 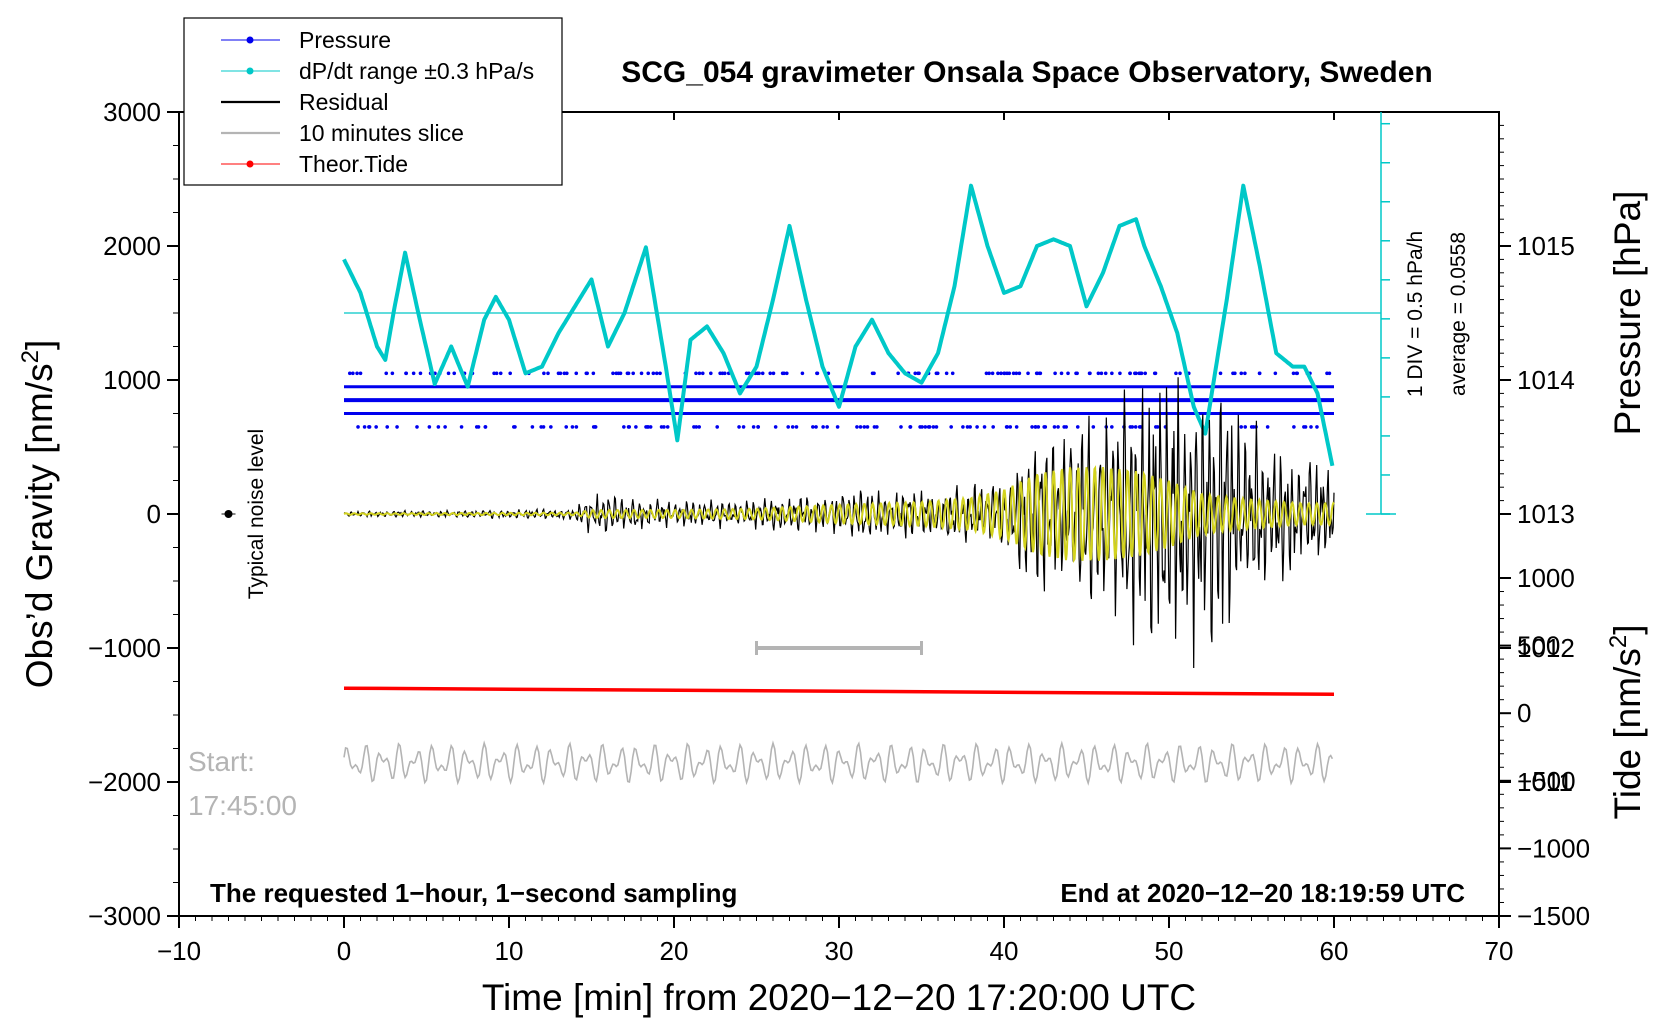 What do you see at coordinates (154, 514) in the screenshot?
I see `y-left-tick-label: 0` at bounding box center [154, 514].